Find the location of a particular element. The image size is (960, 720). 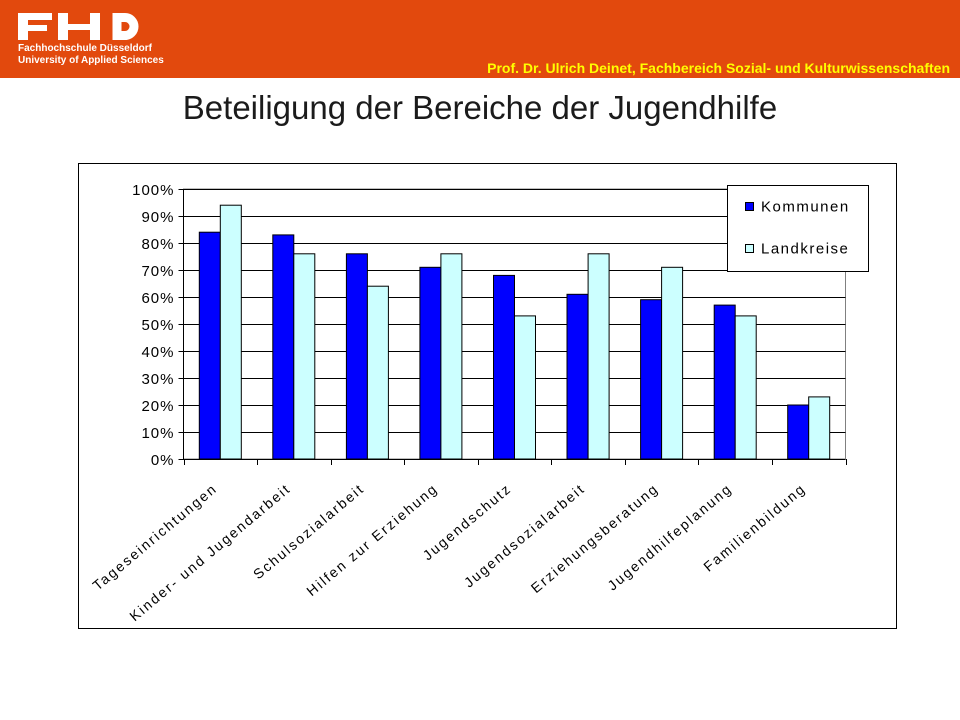

x-tick-label: Erziehungsberatung is located at coordinates (595, 538).